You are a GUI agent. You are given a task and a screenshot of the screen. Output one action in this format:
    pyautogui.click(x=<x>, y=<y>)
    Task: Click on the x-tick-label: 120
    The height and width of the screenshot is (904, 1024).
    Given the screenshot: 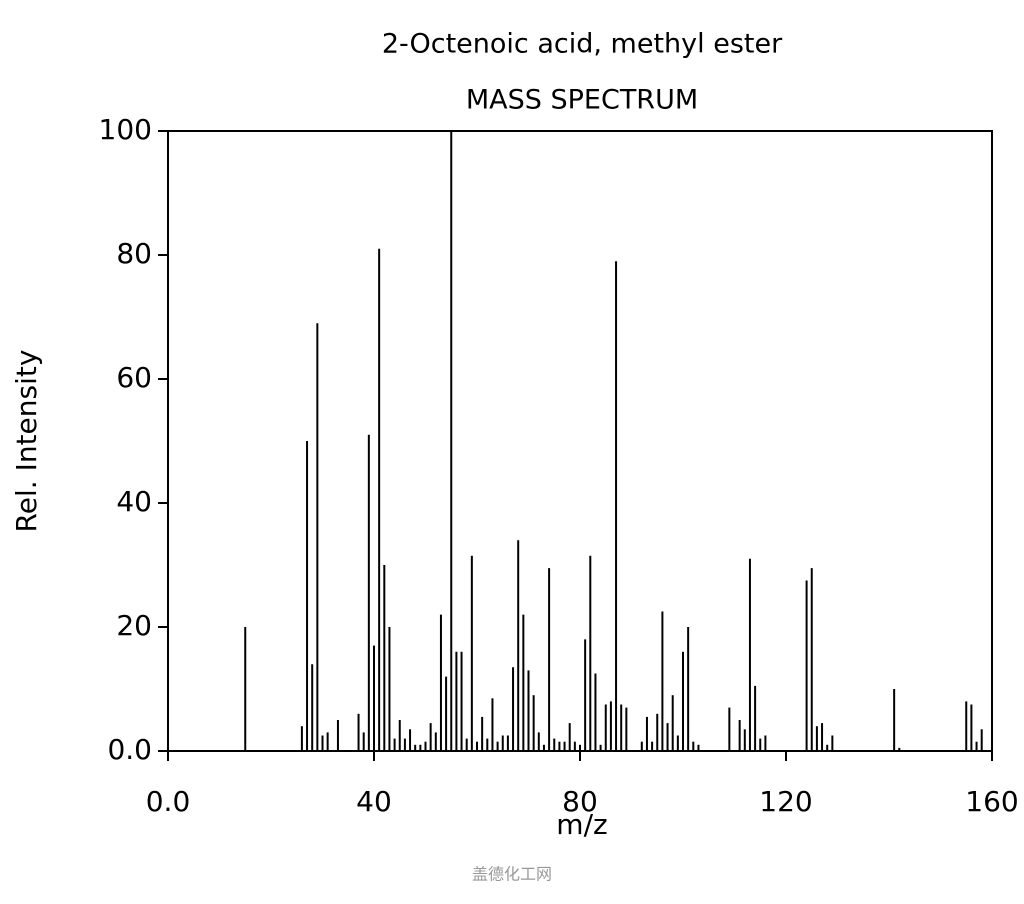 What is the action you would take?
    pyautogui.click(x=785, y=801)
    